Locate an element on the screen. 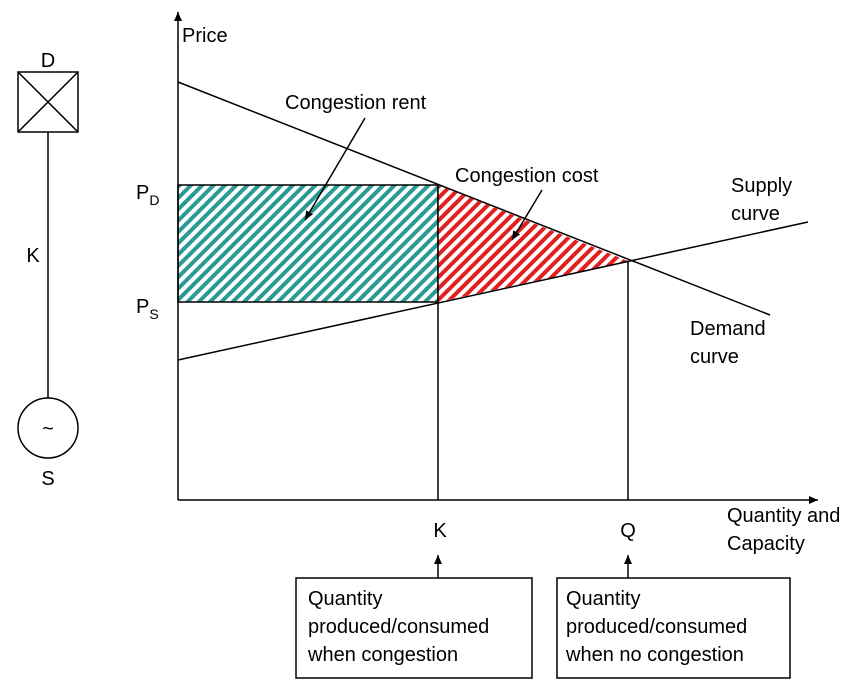 This screenshot has height=685, width=866. generator-symbol: ~ is located at coordinates (48, 429).